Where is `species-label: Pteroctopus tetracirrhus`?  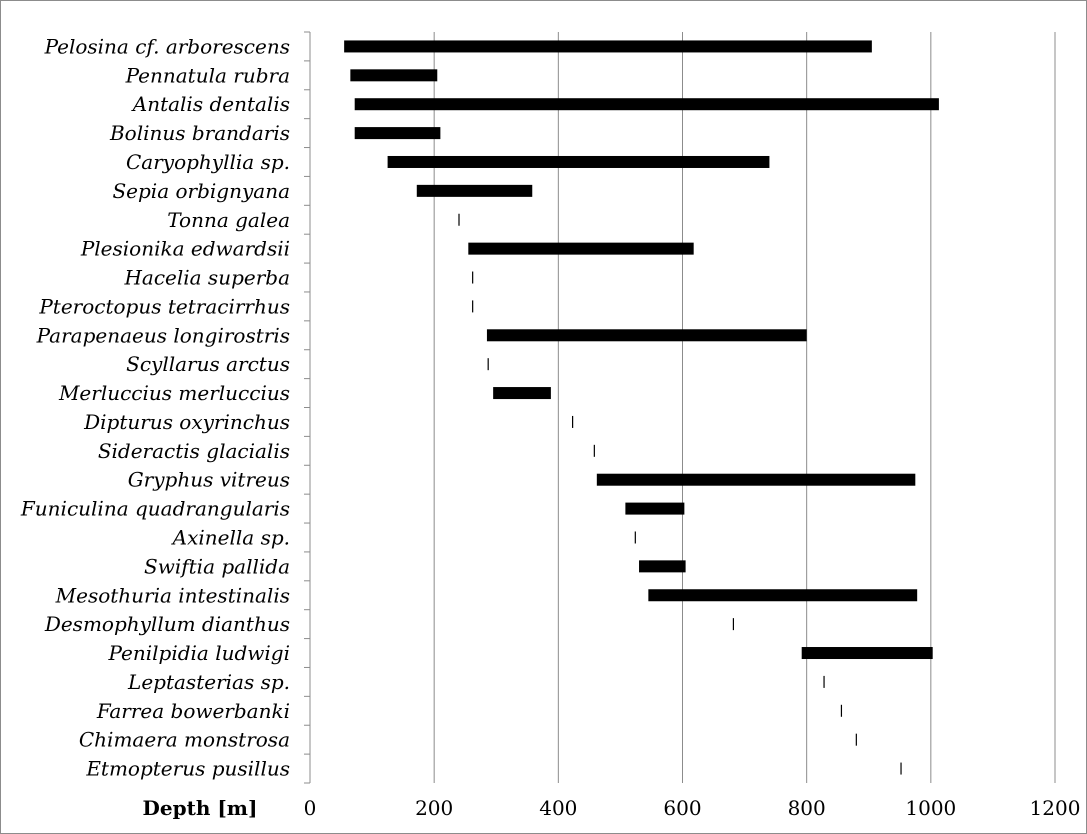
species-label: Pteroctopus tetracirrhus is located at coordinates (164, 306).